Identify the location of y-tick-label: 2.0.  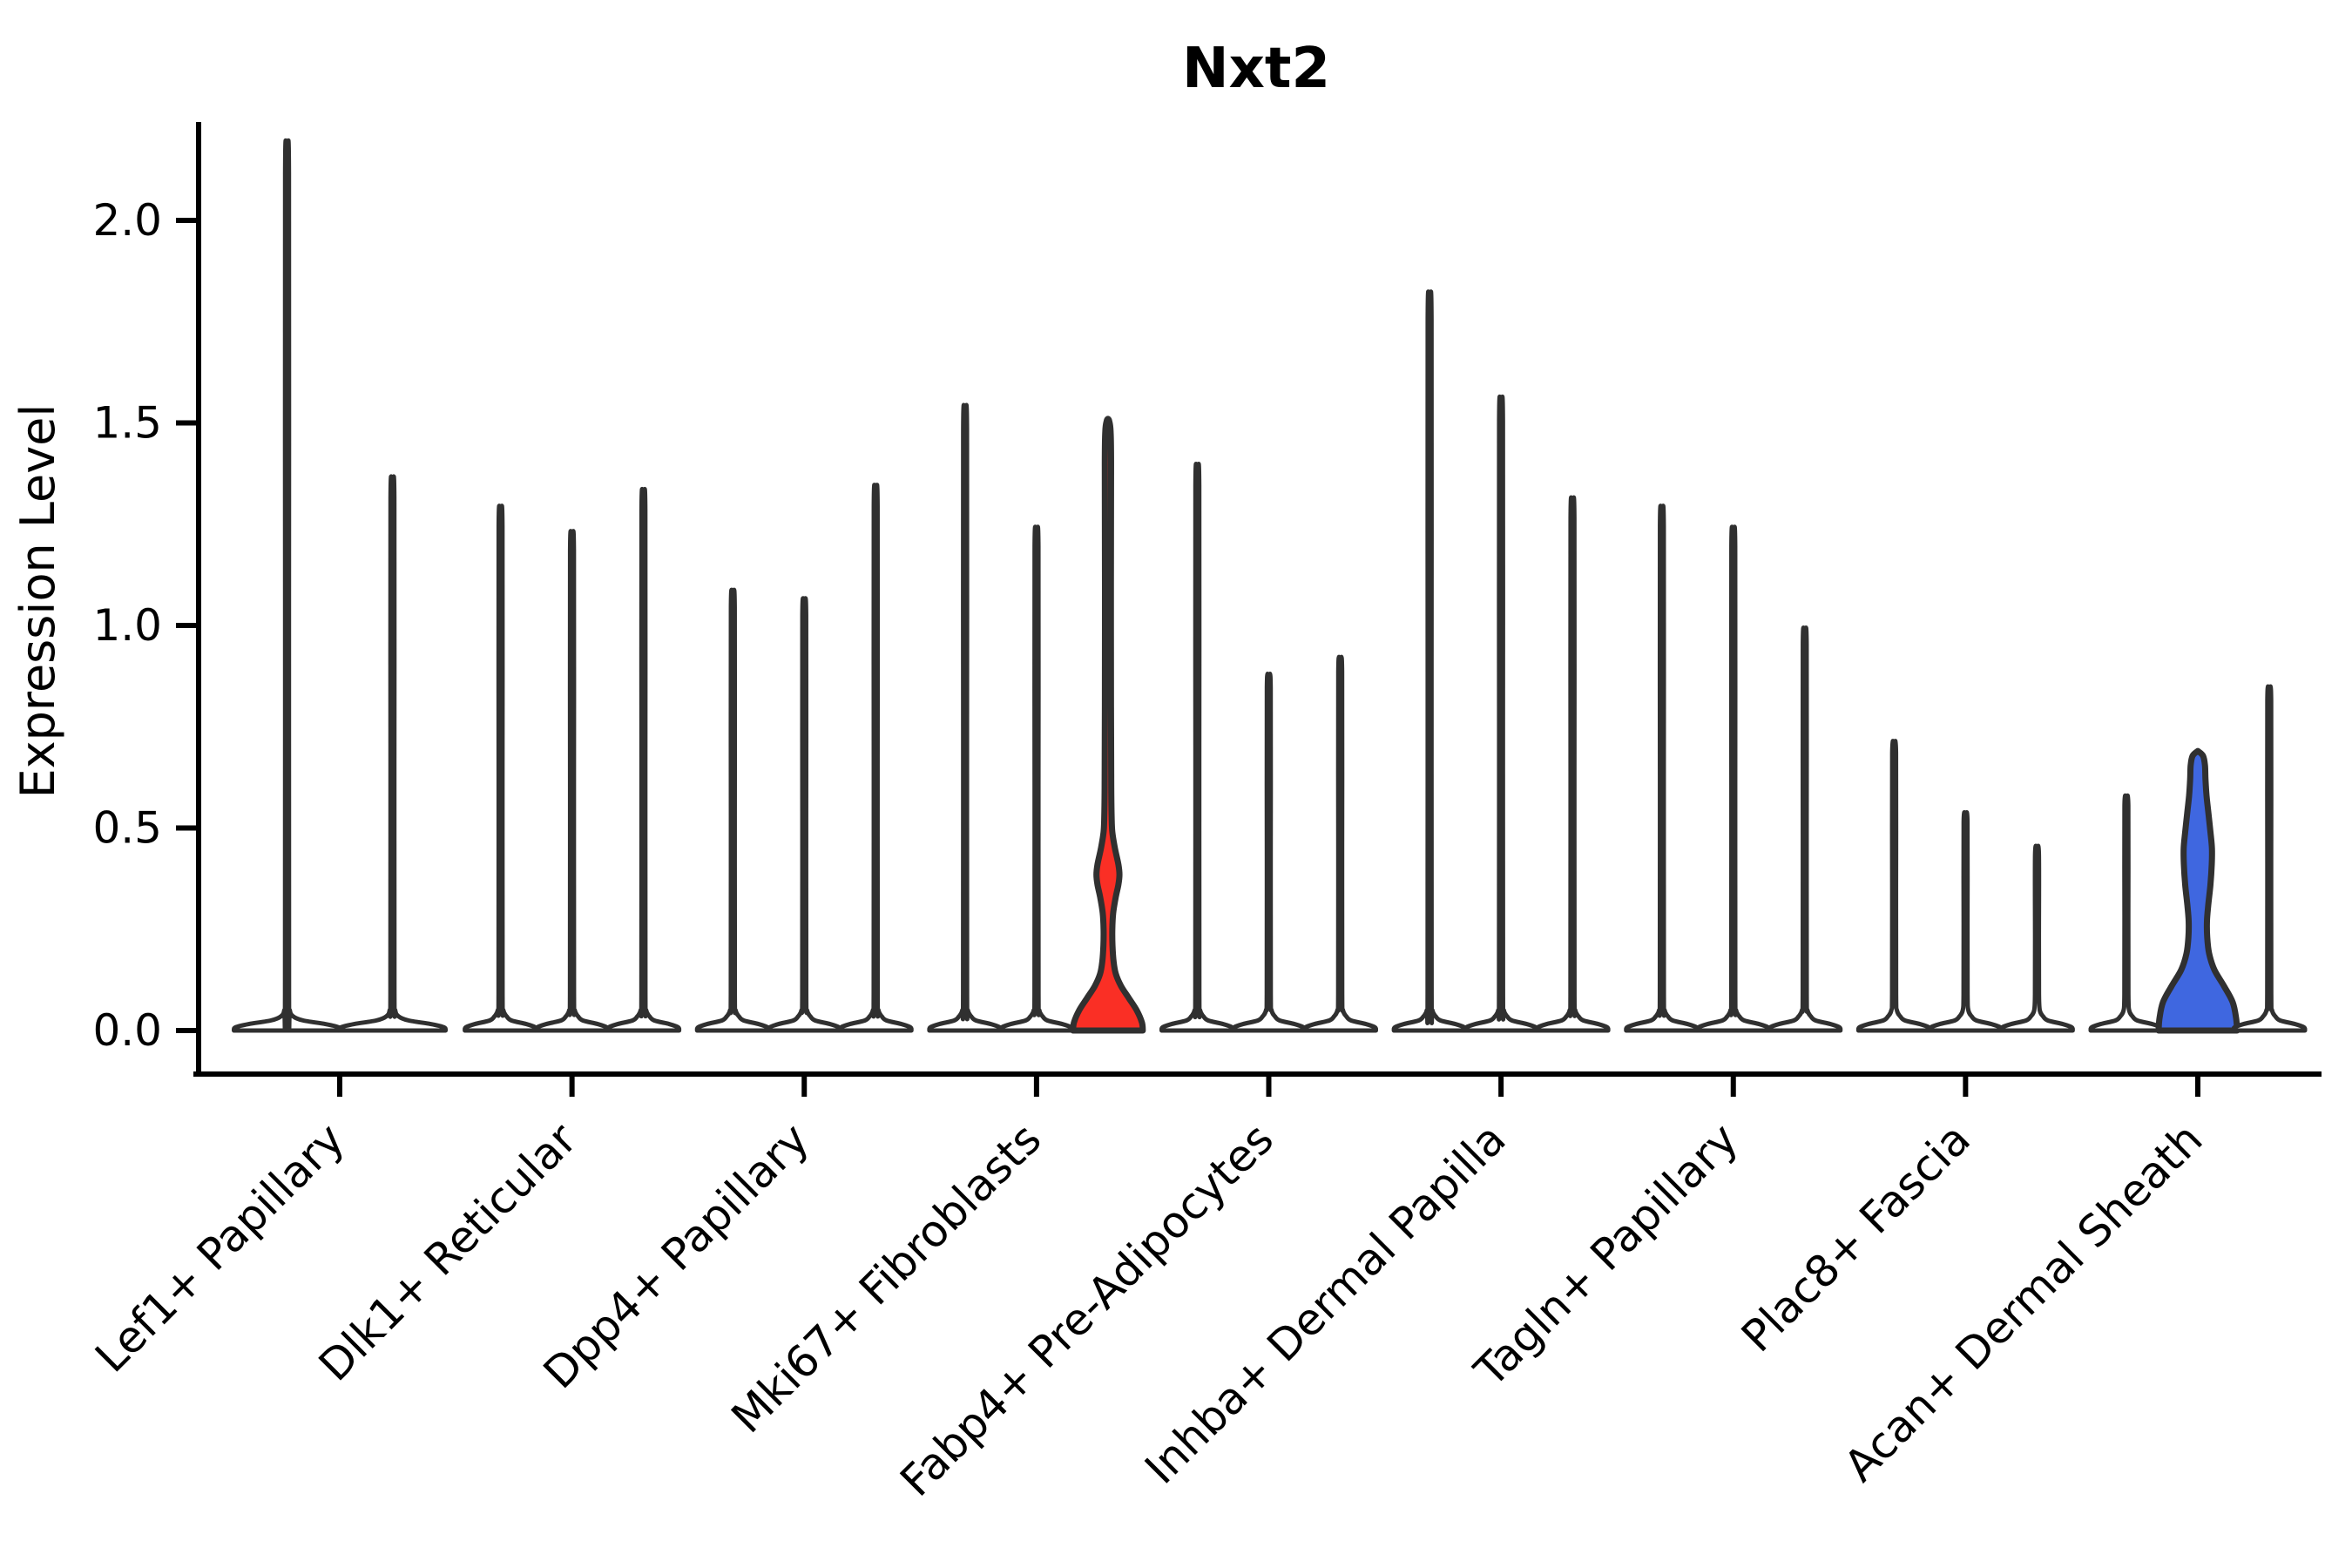
(127, 220).